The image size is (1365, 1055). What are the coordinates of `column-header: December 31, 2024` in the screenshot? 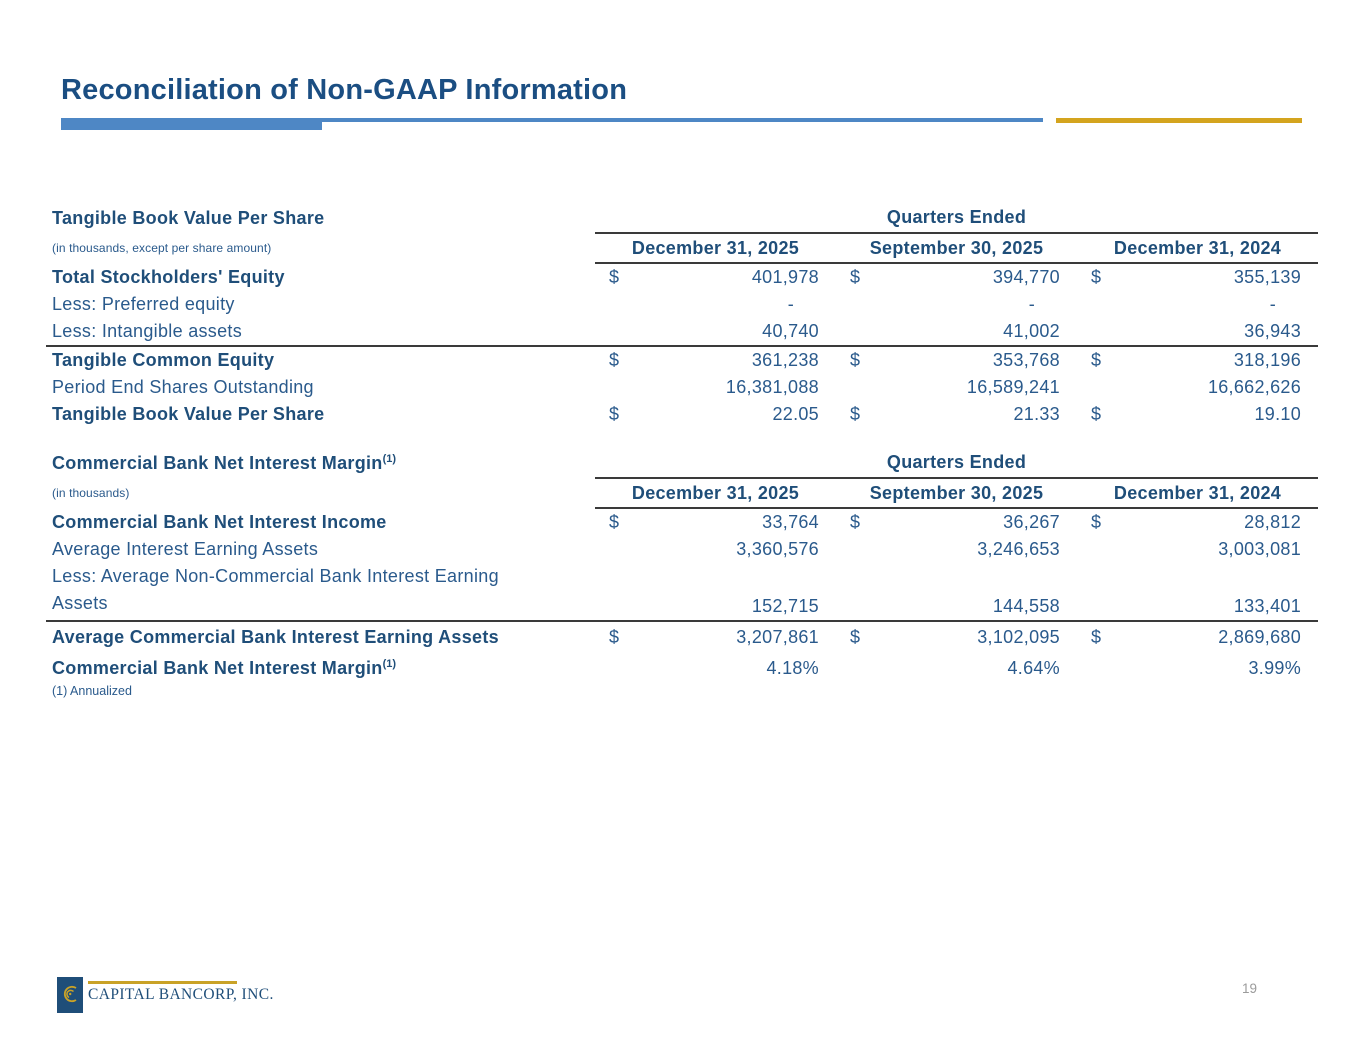 It's located at (1198, 248).